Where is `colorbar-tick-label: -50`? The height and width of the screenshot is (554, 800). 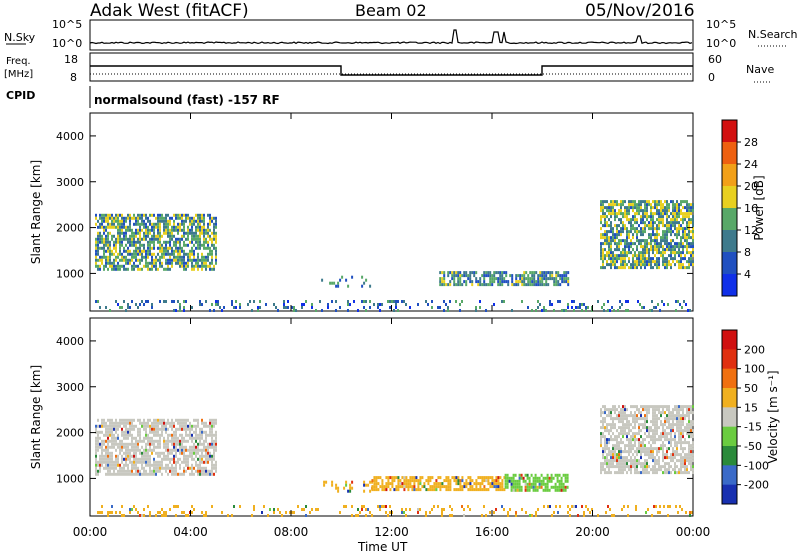
colorbar-tick-label: -50 is located at coordinates (753, 446).